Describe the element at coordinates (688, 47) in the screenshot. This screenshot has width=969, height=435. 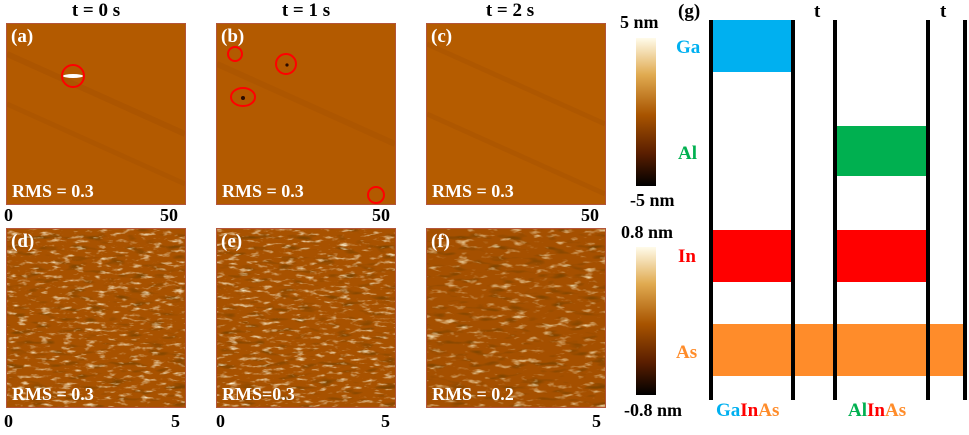
I see `element-label-ga: Ga` at that location.